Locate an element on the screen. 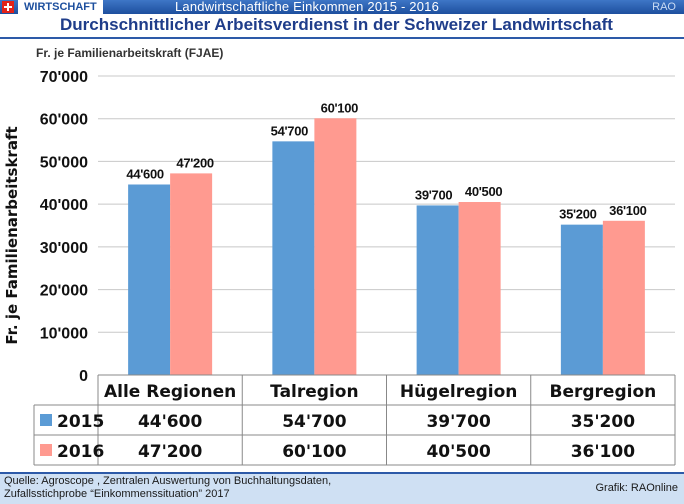 This screenshot has width=684, height=504. data-label: 60'100 is located at coordinates (340, 107).